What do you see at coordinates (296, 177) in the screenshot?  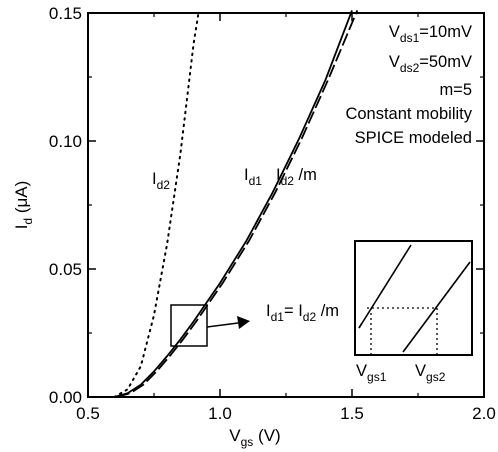 I see `label-id2-over-m: Id2 /m` at bounding box center [296, 177].